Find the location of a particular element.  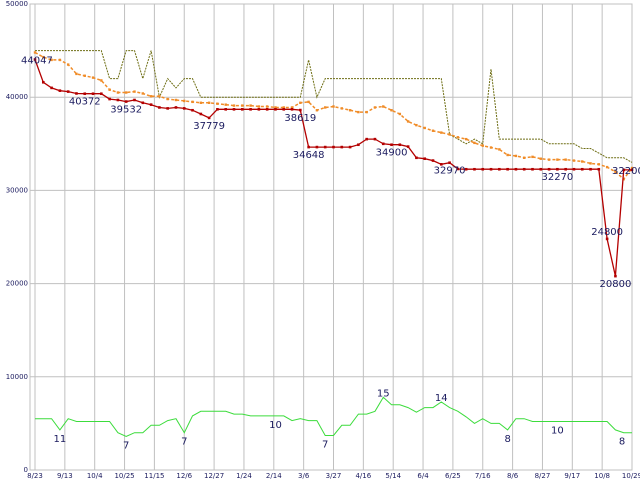

x-tick-label: 3/27 is located at coordinates (334, 476).